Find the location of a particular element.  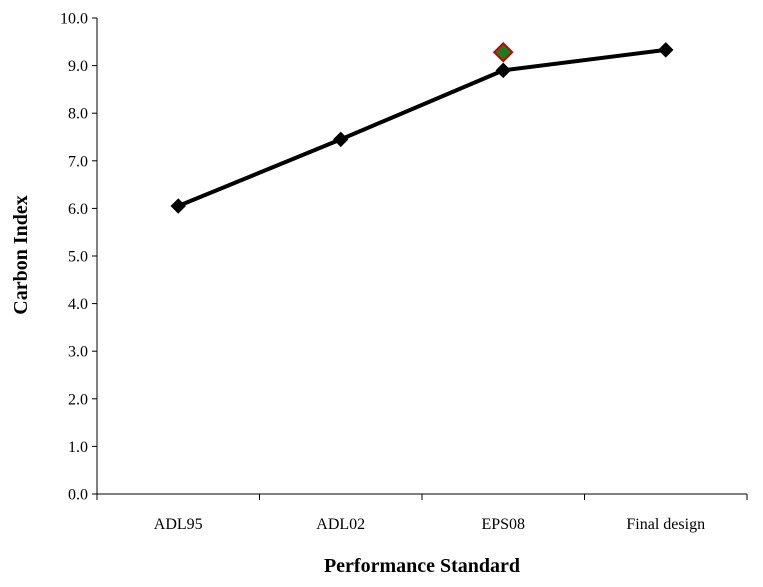

x-tick-label: Final design is located at coordinates (665, 524).